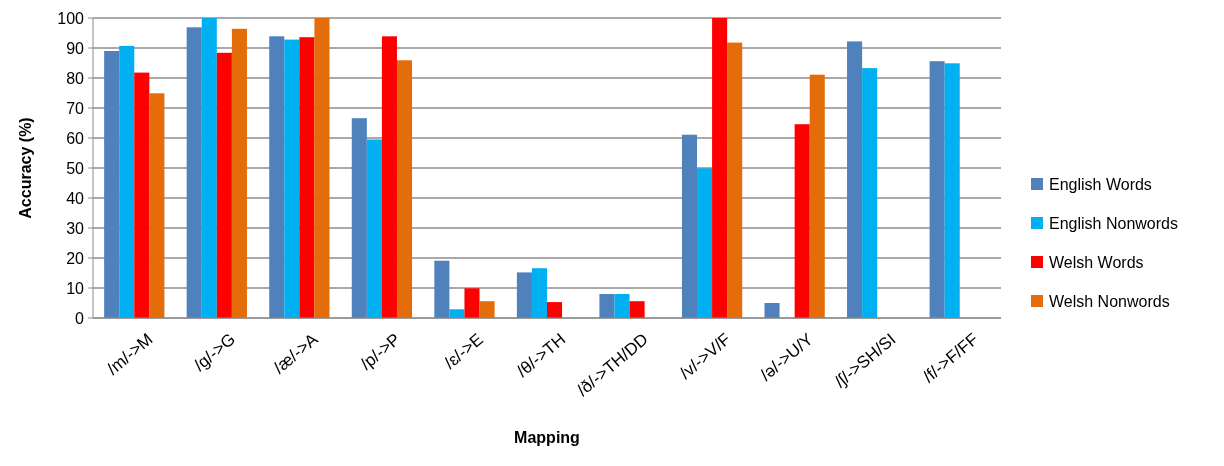  What do you see at coordinates (75, 138) in the screenshot?
I see `y-tick-label: 60` at bounding box center [75, 138].